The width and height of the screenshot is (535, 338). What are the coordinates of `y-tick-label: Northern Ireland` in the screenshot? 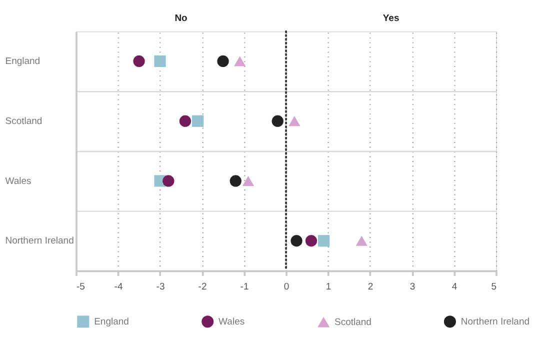 It's located at (39, 241).